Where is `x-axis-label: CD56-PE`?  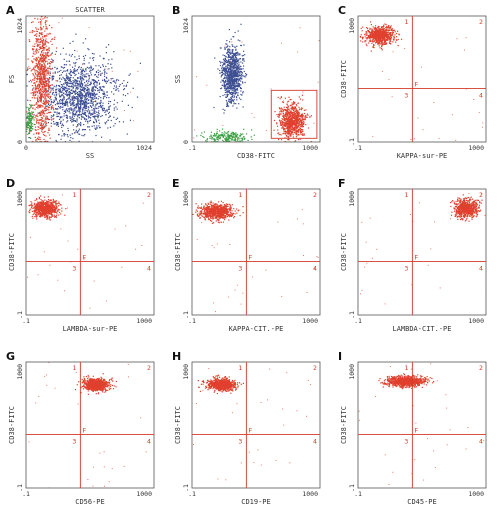
x-axis-label: CD56-PE is located at coordinates (90, 502).